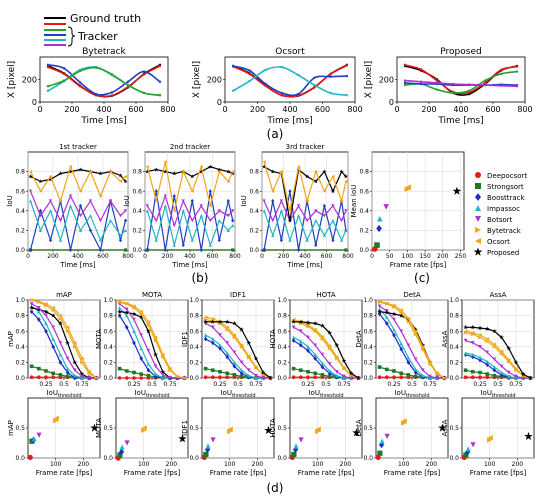  I want to click on y-tick-label: 0.4, so click(254, 211).